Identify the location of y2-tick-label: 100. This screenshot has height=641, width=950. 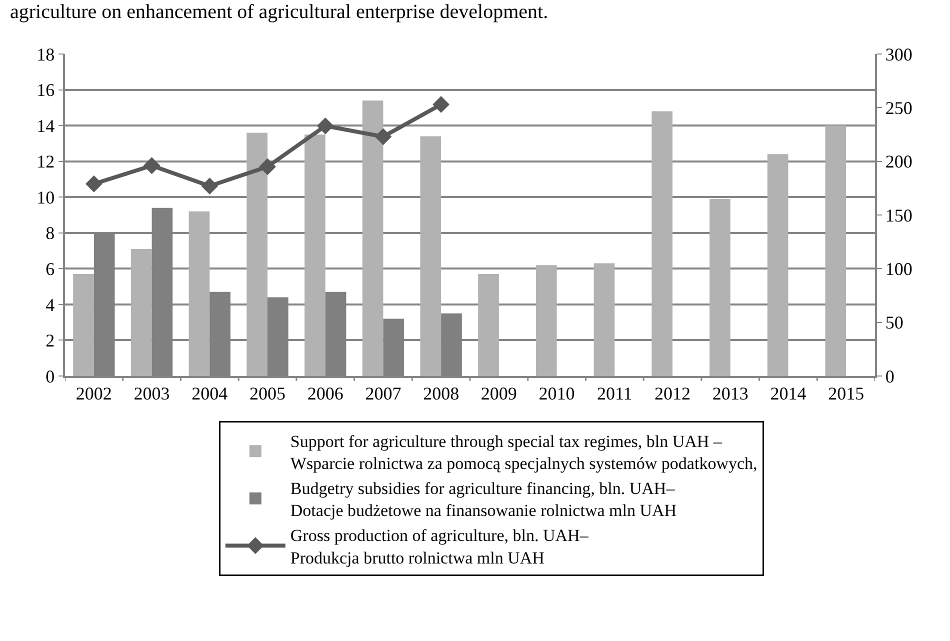
(898, 268).